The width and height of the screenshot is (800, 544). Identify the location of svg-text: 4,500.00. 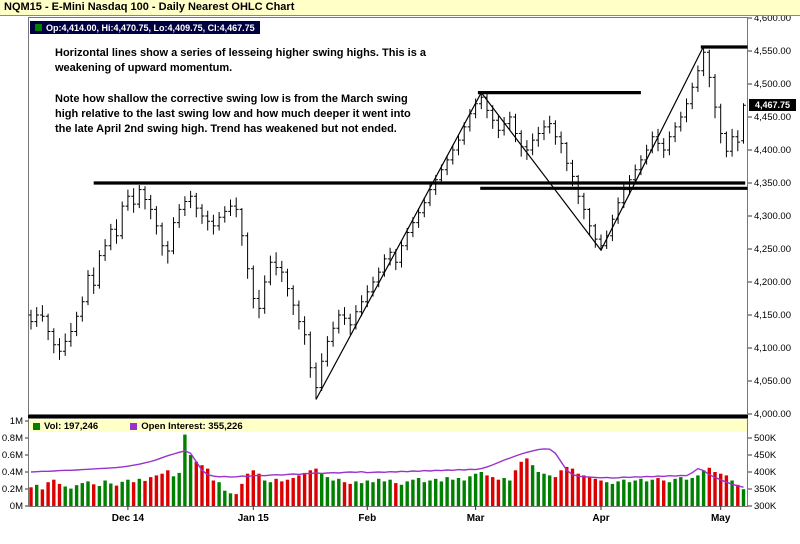
(772, 84).